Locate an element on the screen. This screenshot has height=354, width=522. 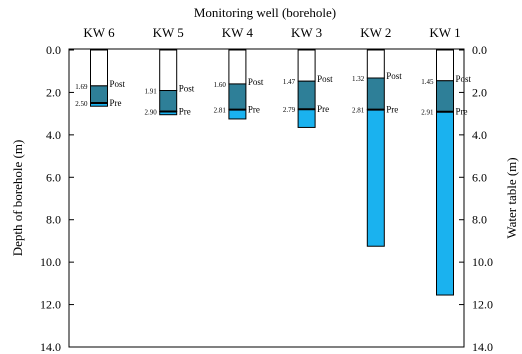
post-value-label: 1.32 is located at coordinates (358, 79).